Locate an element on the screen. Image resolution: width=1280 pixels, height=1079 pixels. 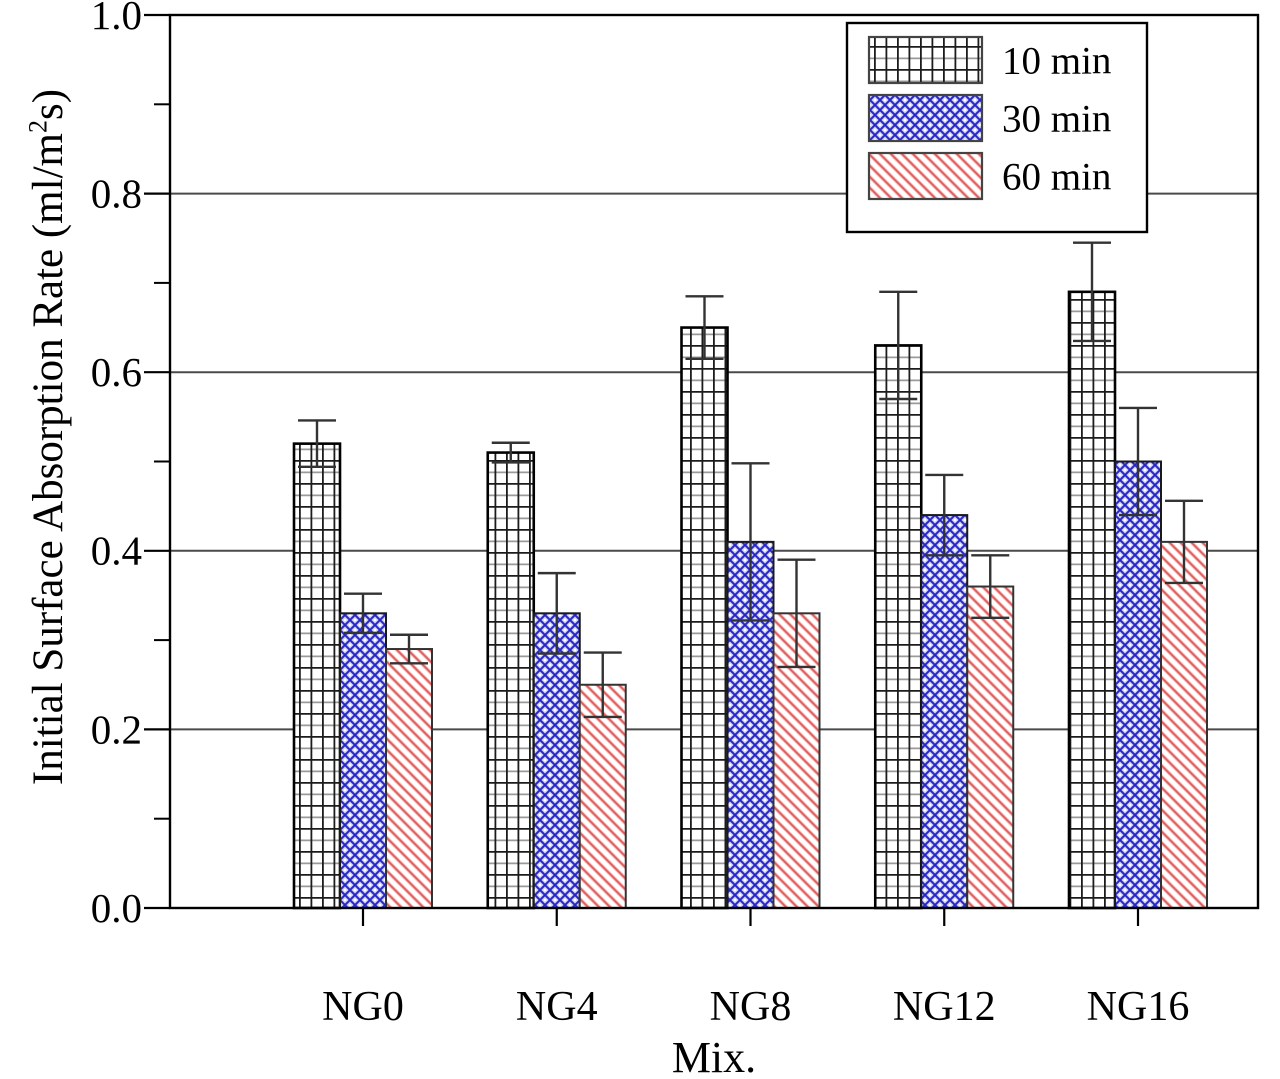
legend-label-10min: 10 min is located at coordinates (1056, 60).